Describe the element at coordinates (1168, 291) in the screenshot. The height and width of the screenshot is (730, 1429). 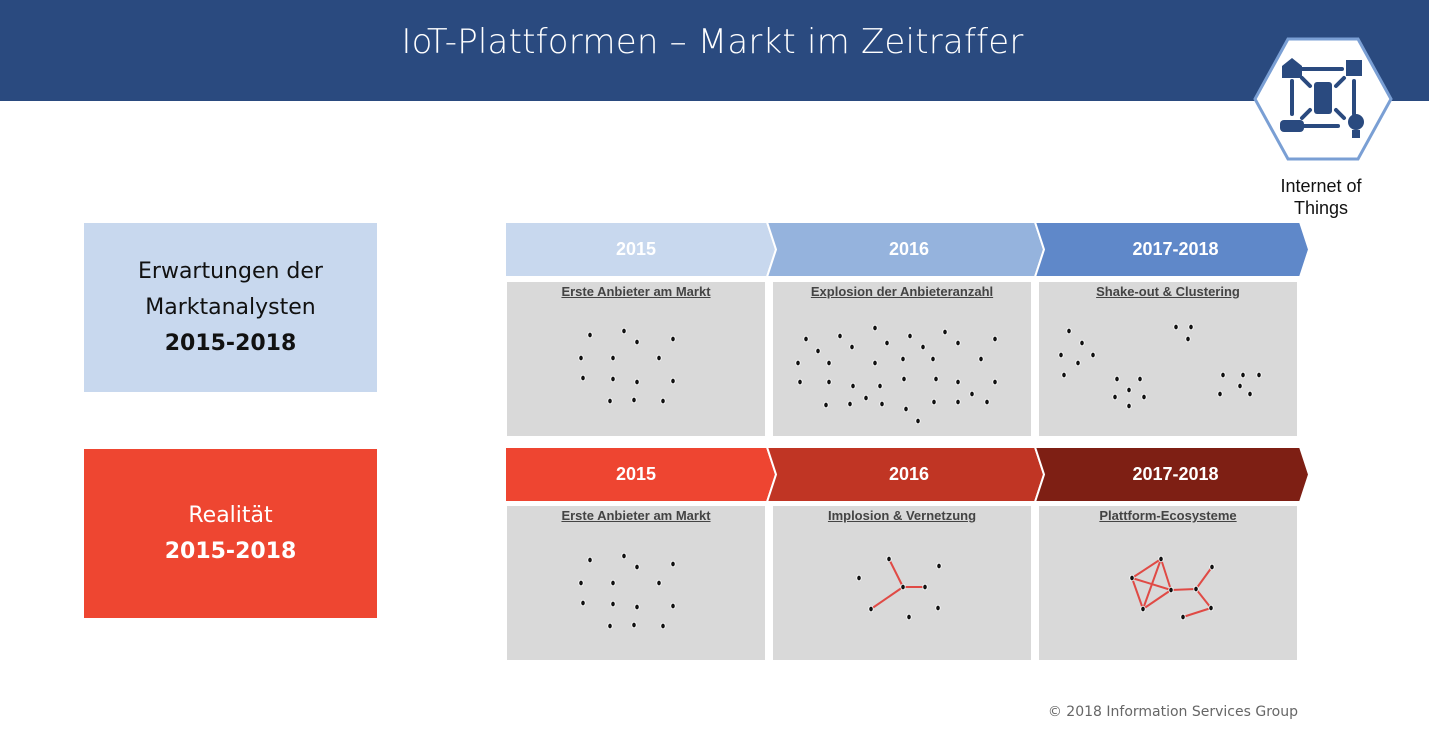
I see `phase-title: Shake-out & Clustering` at that location.